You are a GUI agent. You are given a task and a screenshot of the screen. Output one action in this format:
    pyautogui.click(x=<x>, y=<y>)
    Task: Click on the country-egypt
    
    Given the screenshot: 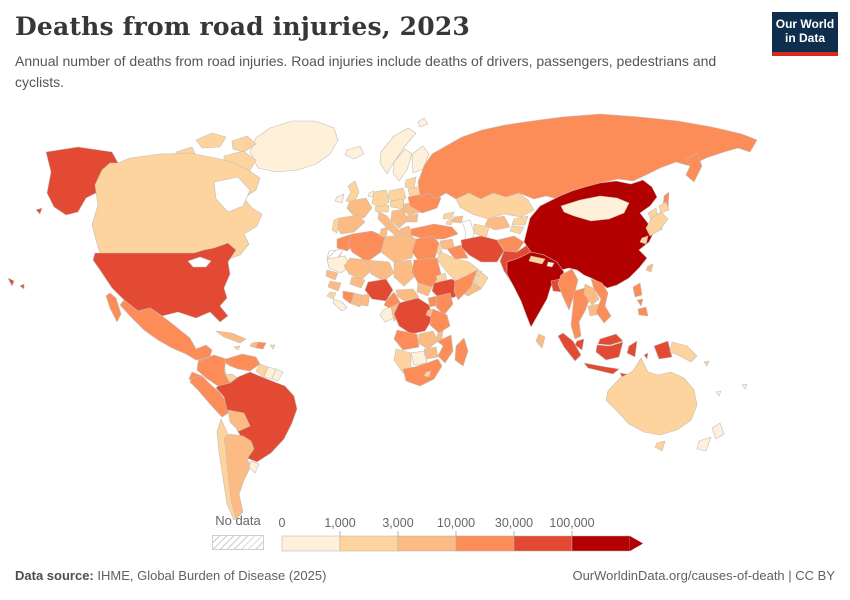 What is the action you would take?
    pyautogui.click(x=425, y=248)
    